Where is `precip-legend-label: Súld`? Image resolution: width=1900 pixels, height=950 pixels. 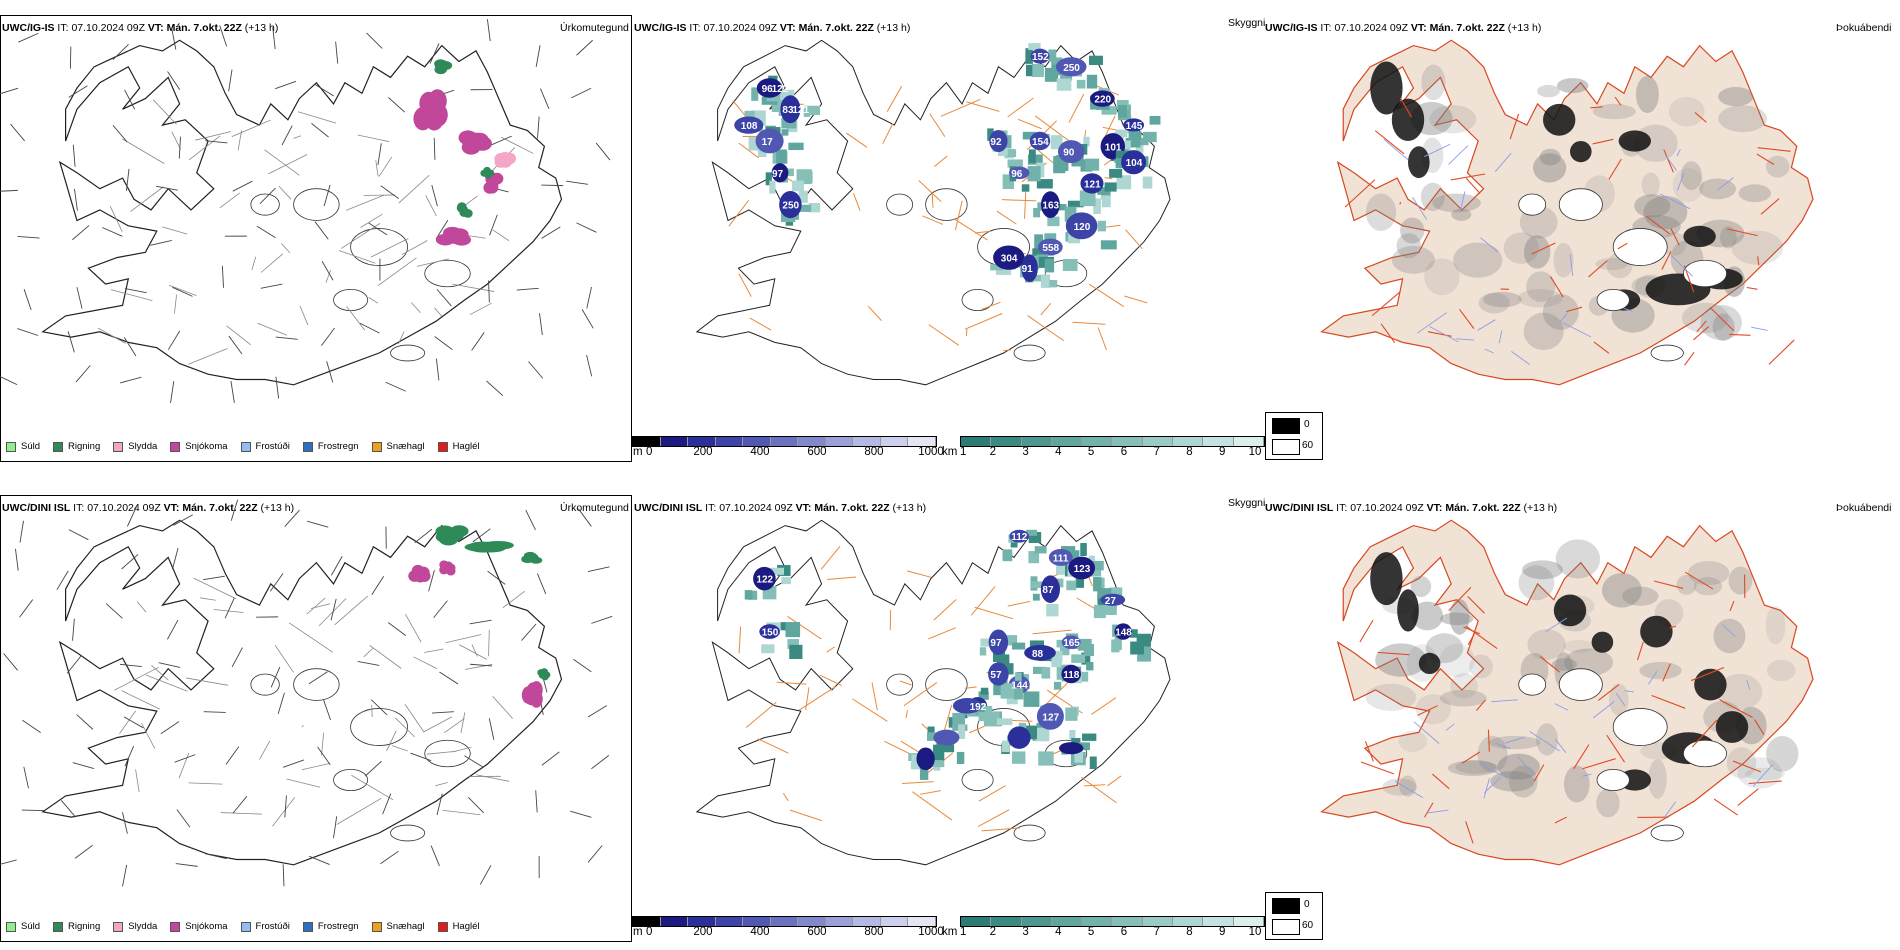 precip-legend-label: Súld is located at coordinates (31, 446).